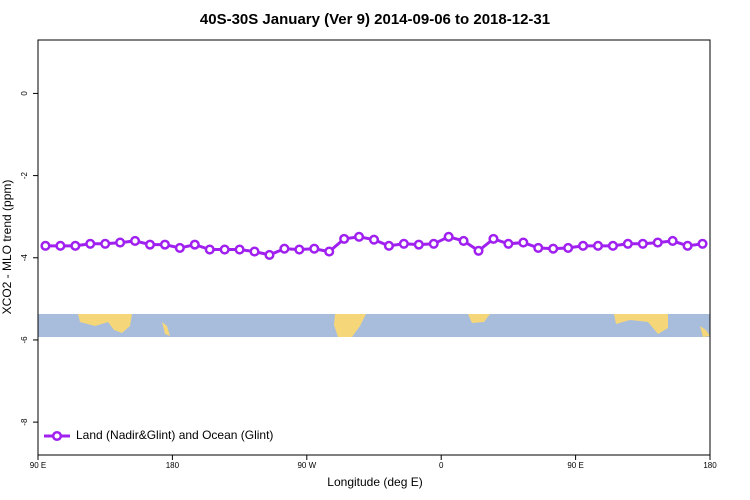 Image resolution: width=750 pixels, height=500 pixels. Describe the element at coordinates (441, 465) in the screenshot. I see `x-tick-label: 0` at that location.